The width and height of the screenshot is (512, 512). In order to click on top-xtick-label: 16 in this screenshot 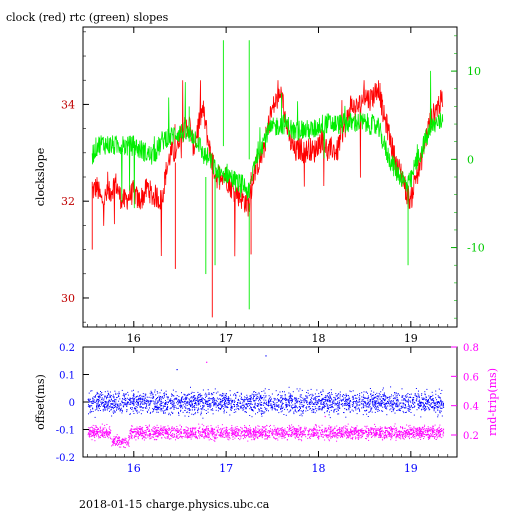, I will do `click(134, 338)`.